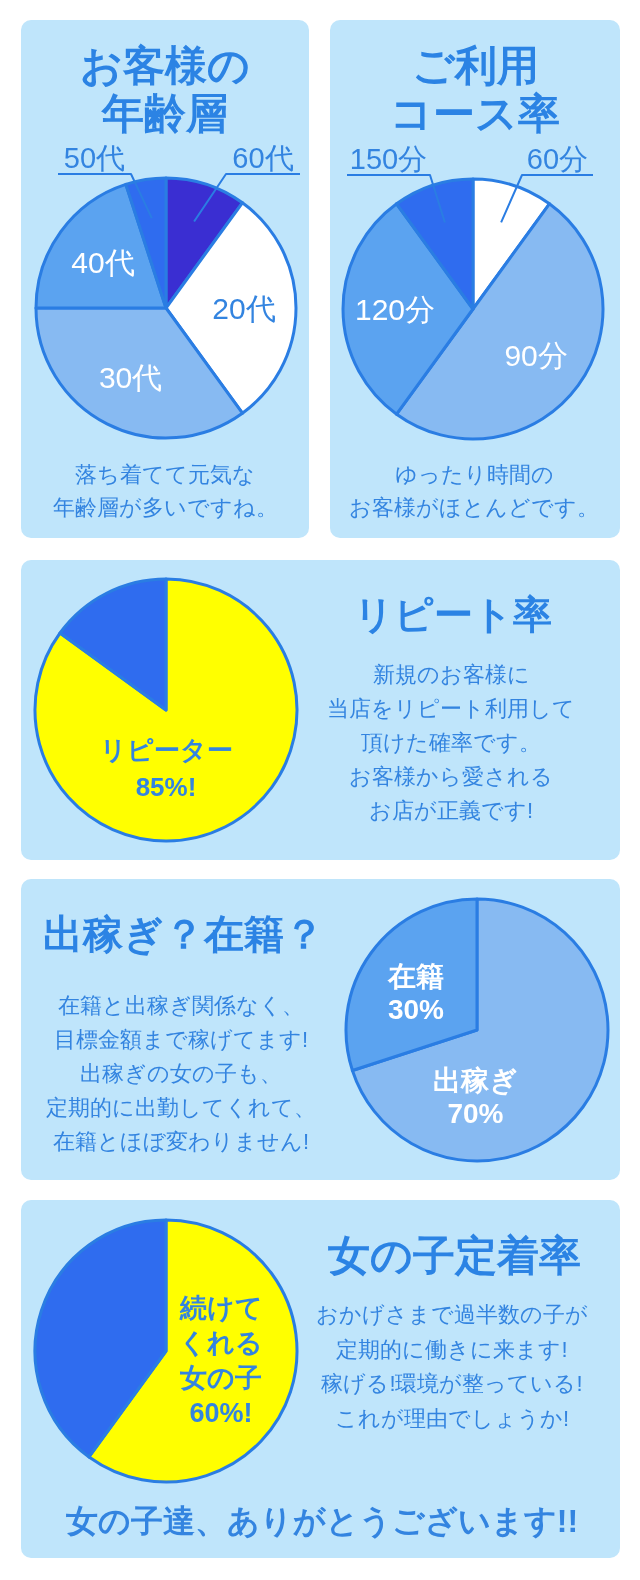 This screenshot has height=1580, width=640. What do you see at coordinates (183, 934) in the screenshot?
I see `title: 出稼ぎ？在籍？` at bounding box center [183, 934].